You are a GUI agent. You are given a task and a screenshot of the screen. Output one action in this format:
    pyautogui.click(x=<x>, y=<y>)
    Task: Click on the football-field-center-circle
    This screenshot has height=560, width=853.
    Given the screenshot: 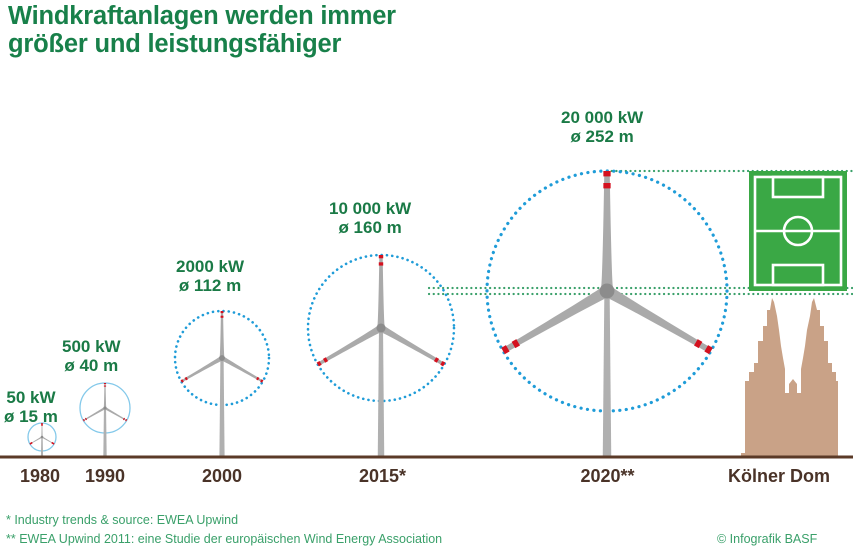 What is the action you would take?
    pyautogui.click(x=798, y=231)
    